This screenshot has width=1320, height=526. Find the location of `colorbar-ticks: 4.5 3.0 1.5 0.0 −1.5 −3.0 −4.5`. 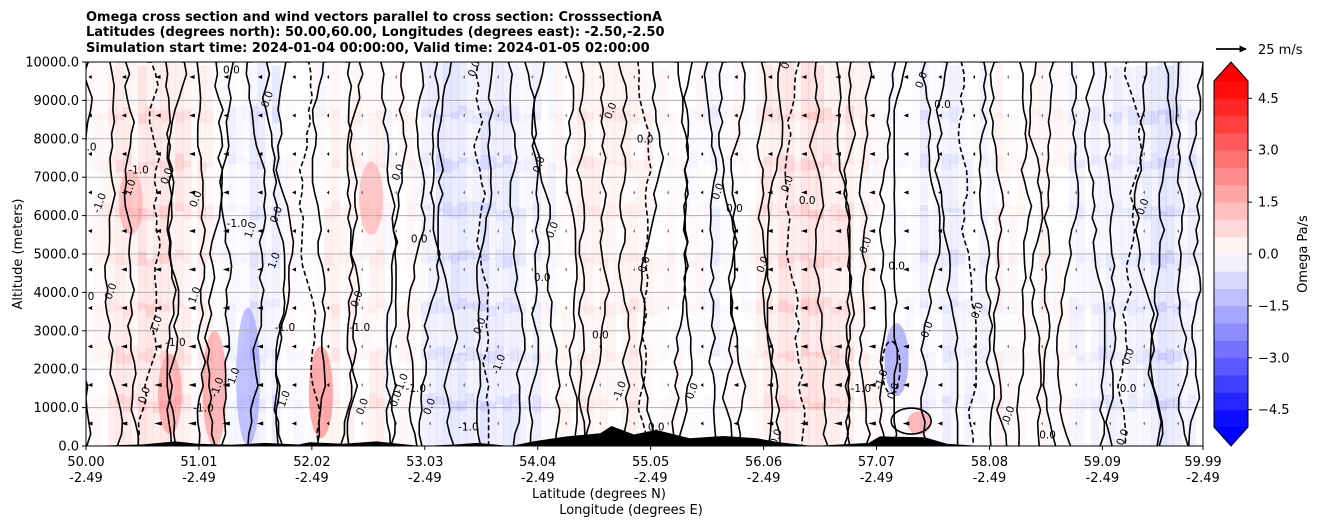

colorbar-ticks: 4.5 3.0 1.5 0.0 −1.5 −3.0 −4.5 is located at coordinates (1269, 255).